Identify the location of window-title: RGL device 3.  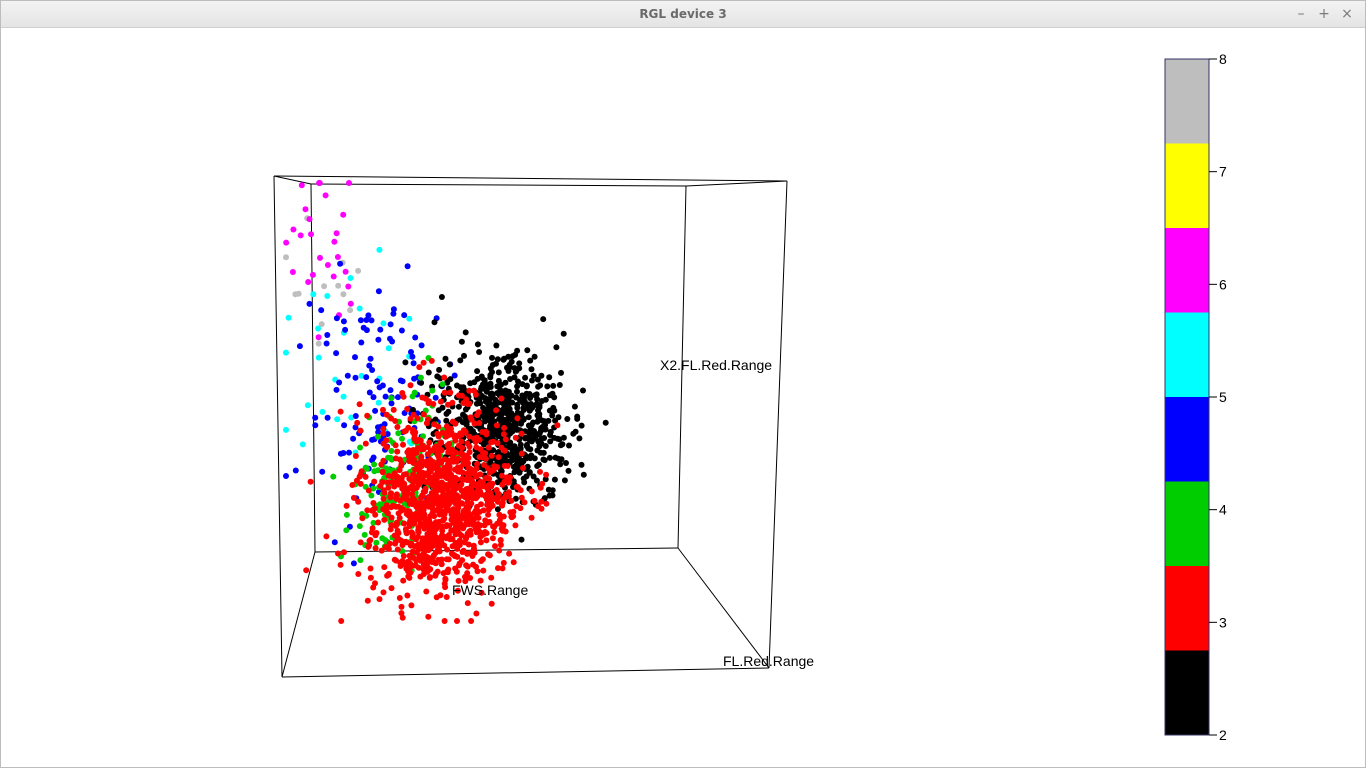
(683, 14).